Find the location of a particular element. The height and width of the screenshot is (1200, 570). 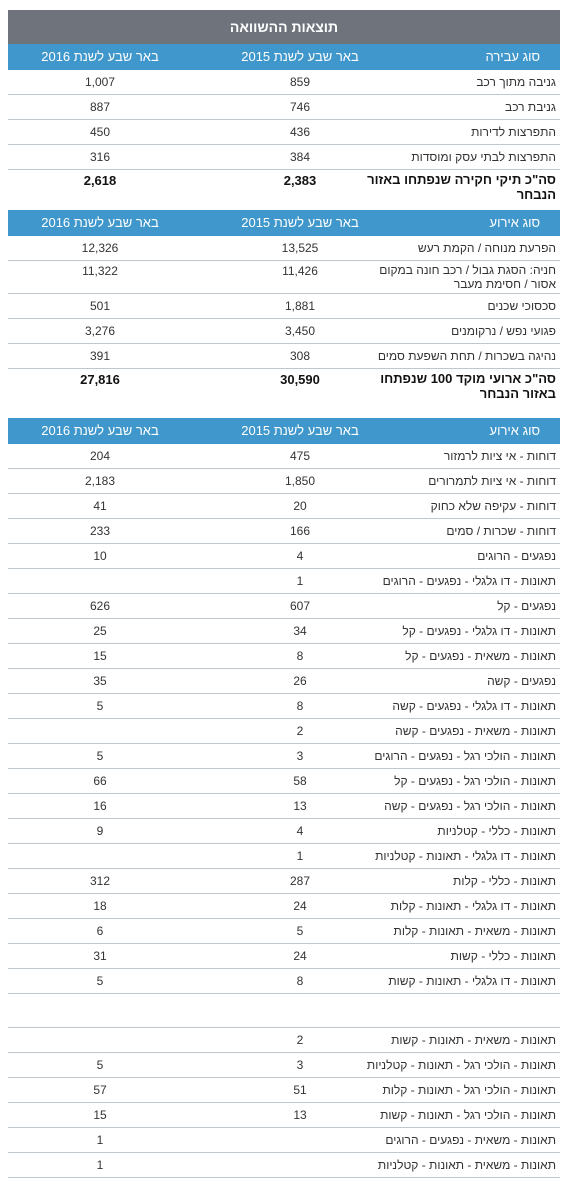

value-2016: 66 is located at coordinates (100, 781).